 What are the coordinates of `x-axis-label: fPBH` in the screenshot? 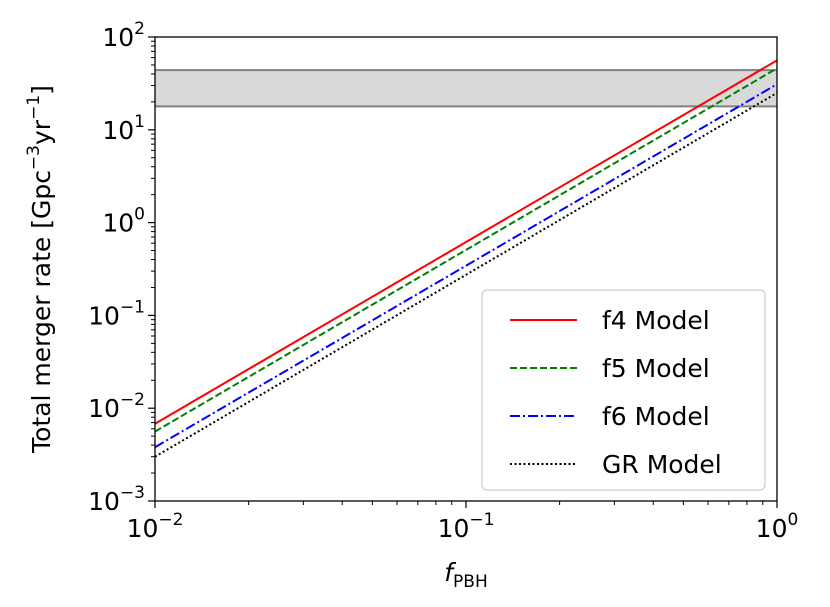 It's located at (466, 575).